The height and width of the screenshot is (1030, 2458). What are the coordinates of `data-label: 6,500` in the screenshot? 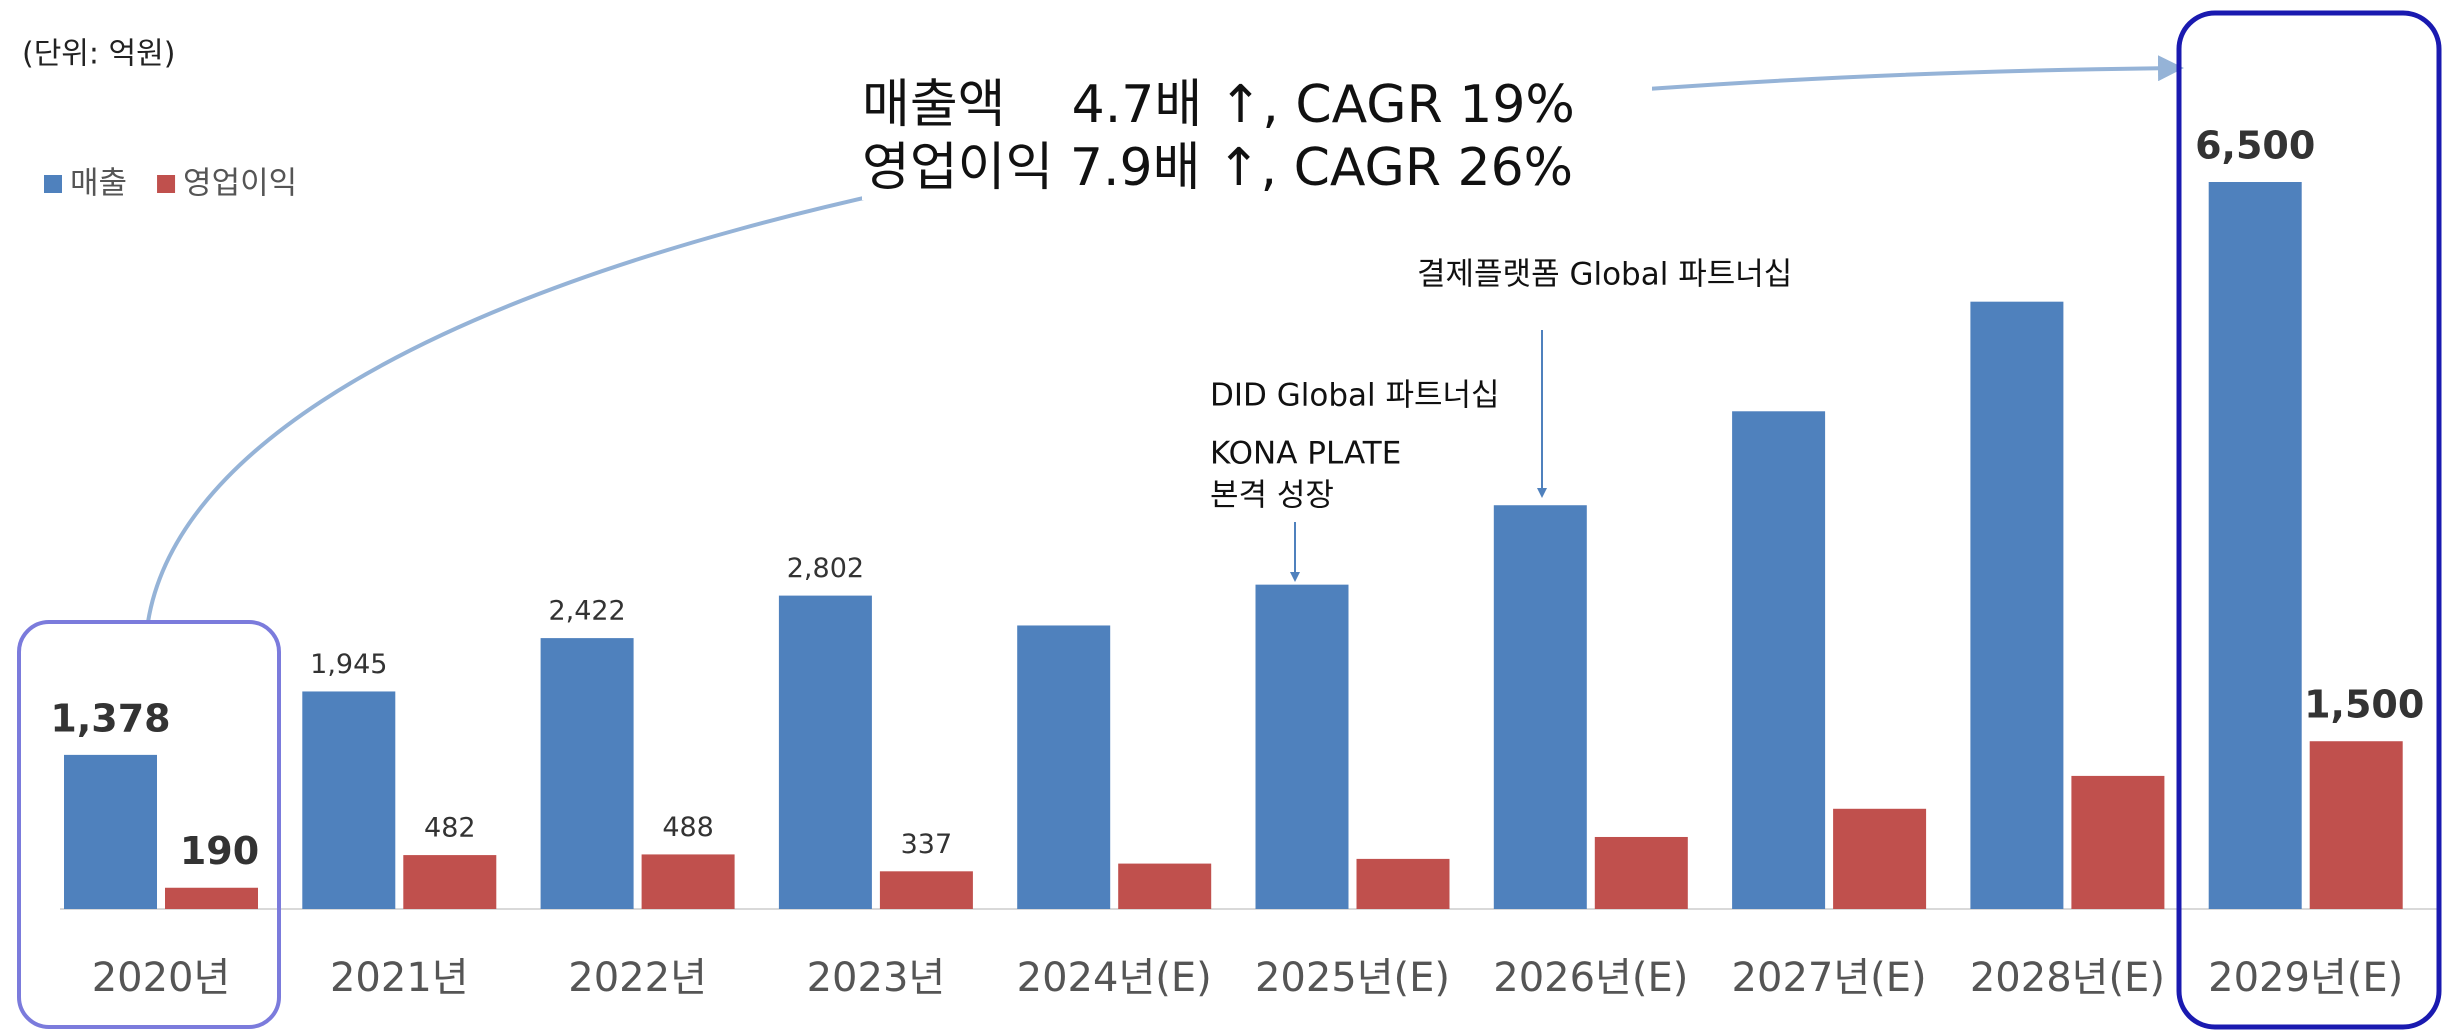 It's located at (2255, 146).